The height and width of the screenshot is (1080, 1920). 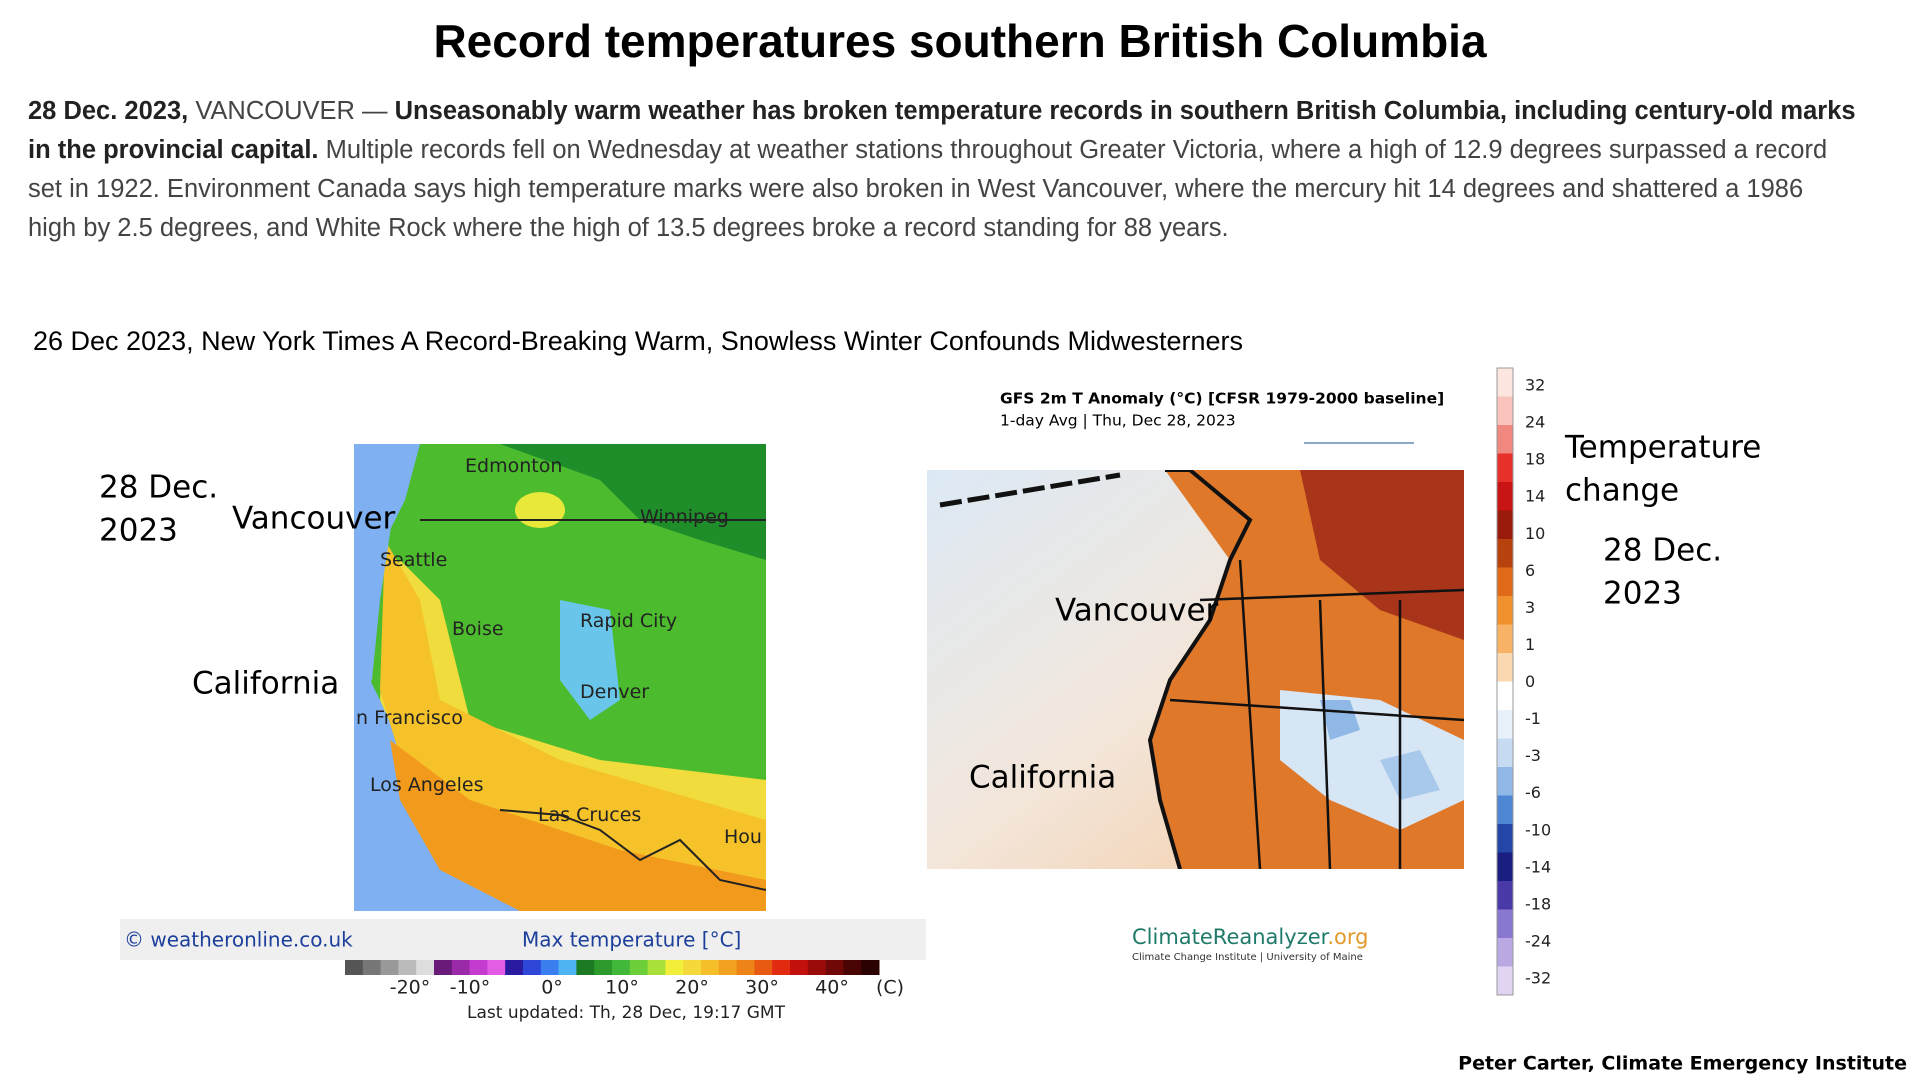 I want to click on colorbar-label: -3, so click(x=1533, y=755).